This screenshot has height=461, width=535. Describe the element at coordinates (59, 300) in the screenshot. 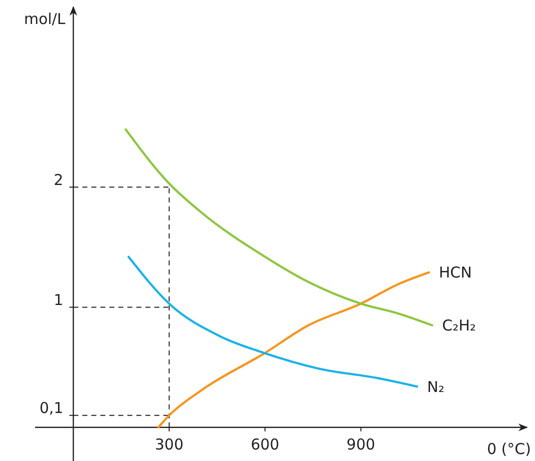

I see `y-tick-label: 1` at that location.